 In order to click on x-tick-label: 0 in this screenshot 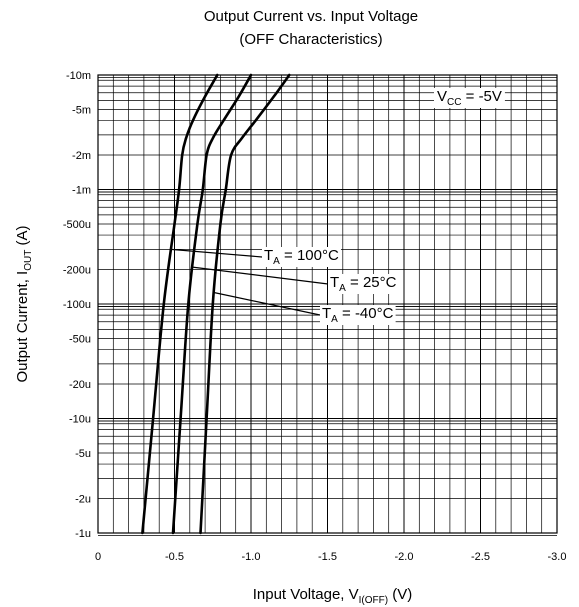, I will do `click(98, 557)`.